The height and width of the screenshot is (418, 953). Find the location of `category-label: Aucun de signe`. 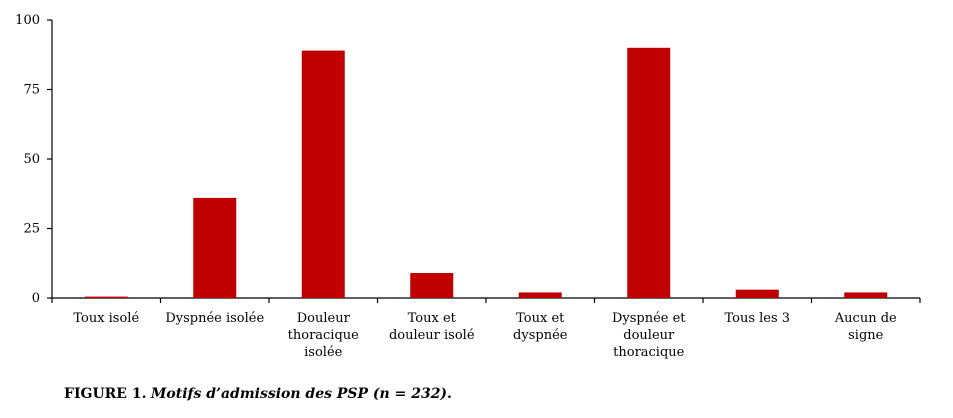

category-label: Aucun de signe is located at coordinates (865, 327).